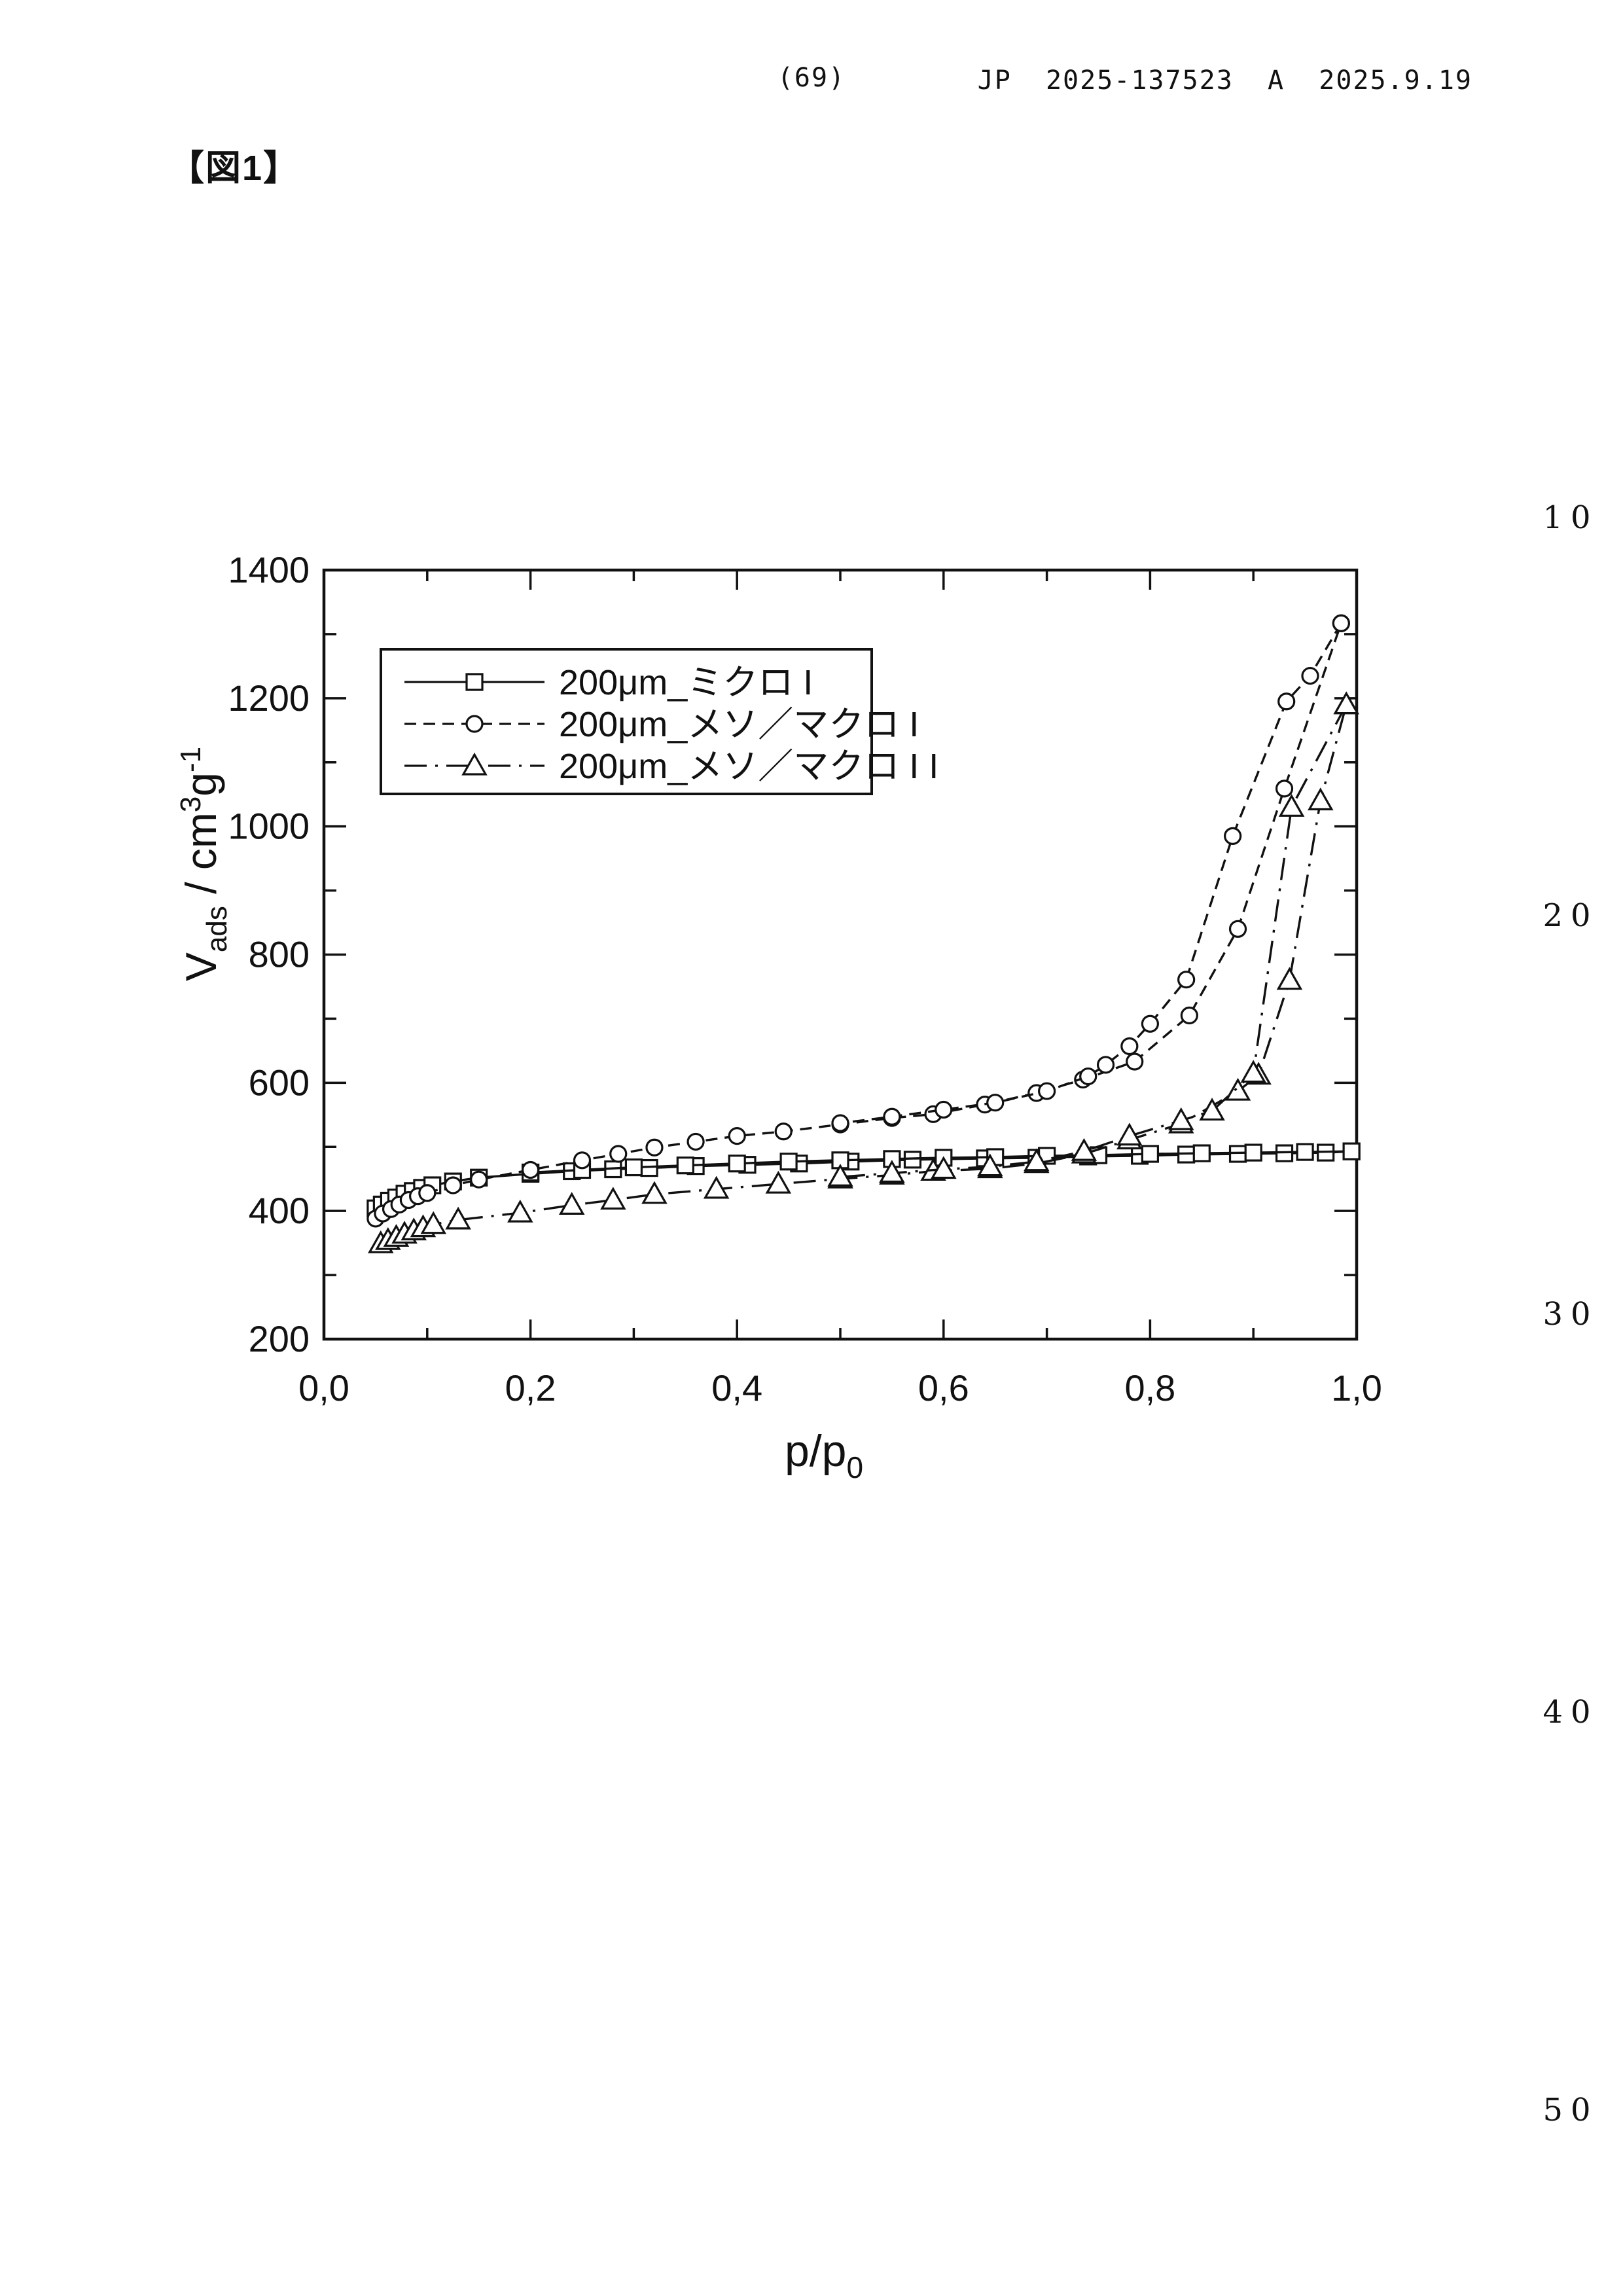  I want to click on legend-box, so click(626, 721).